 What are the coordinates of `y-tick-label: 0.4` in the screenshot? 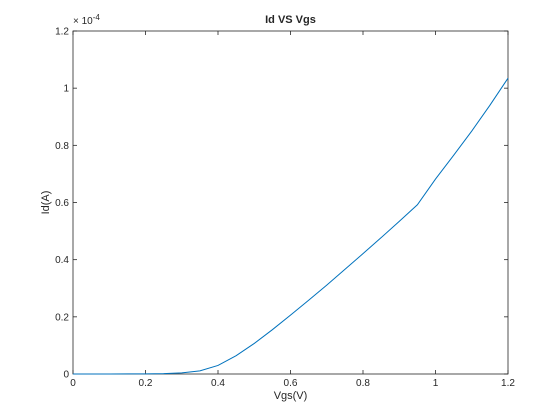 It's located at (62, 260).